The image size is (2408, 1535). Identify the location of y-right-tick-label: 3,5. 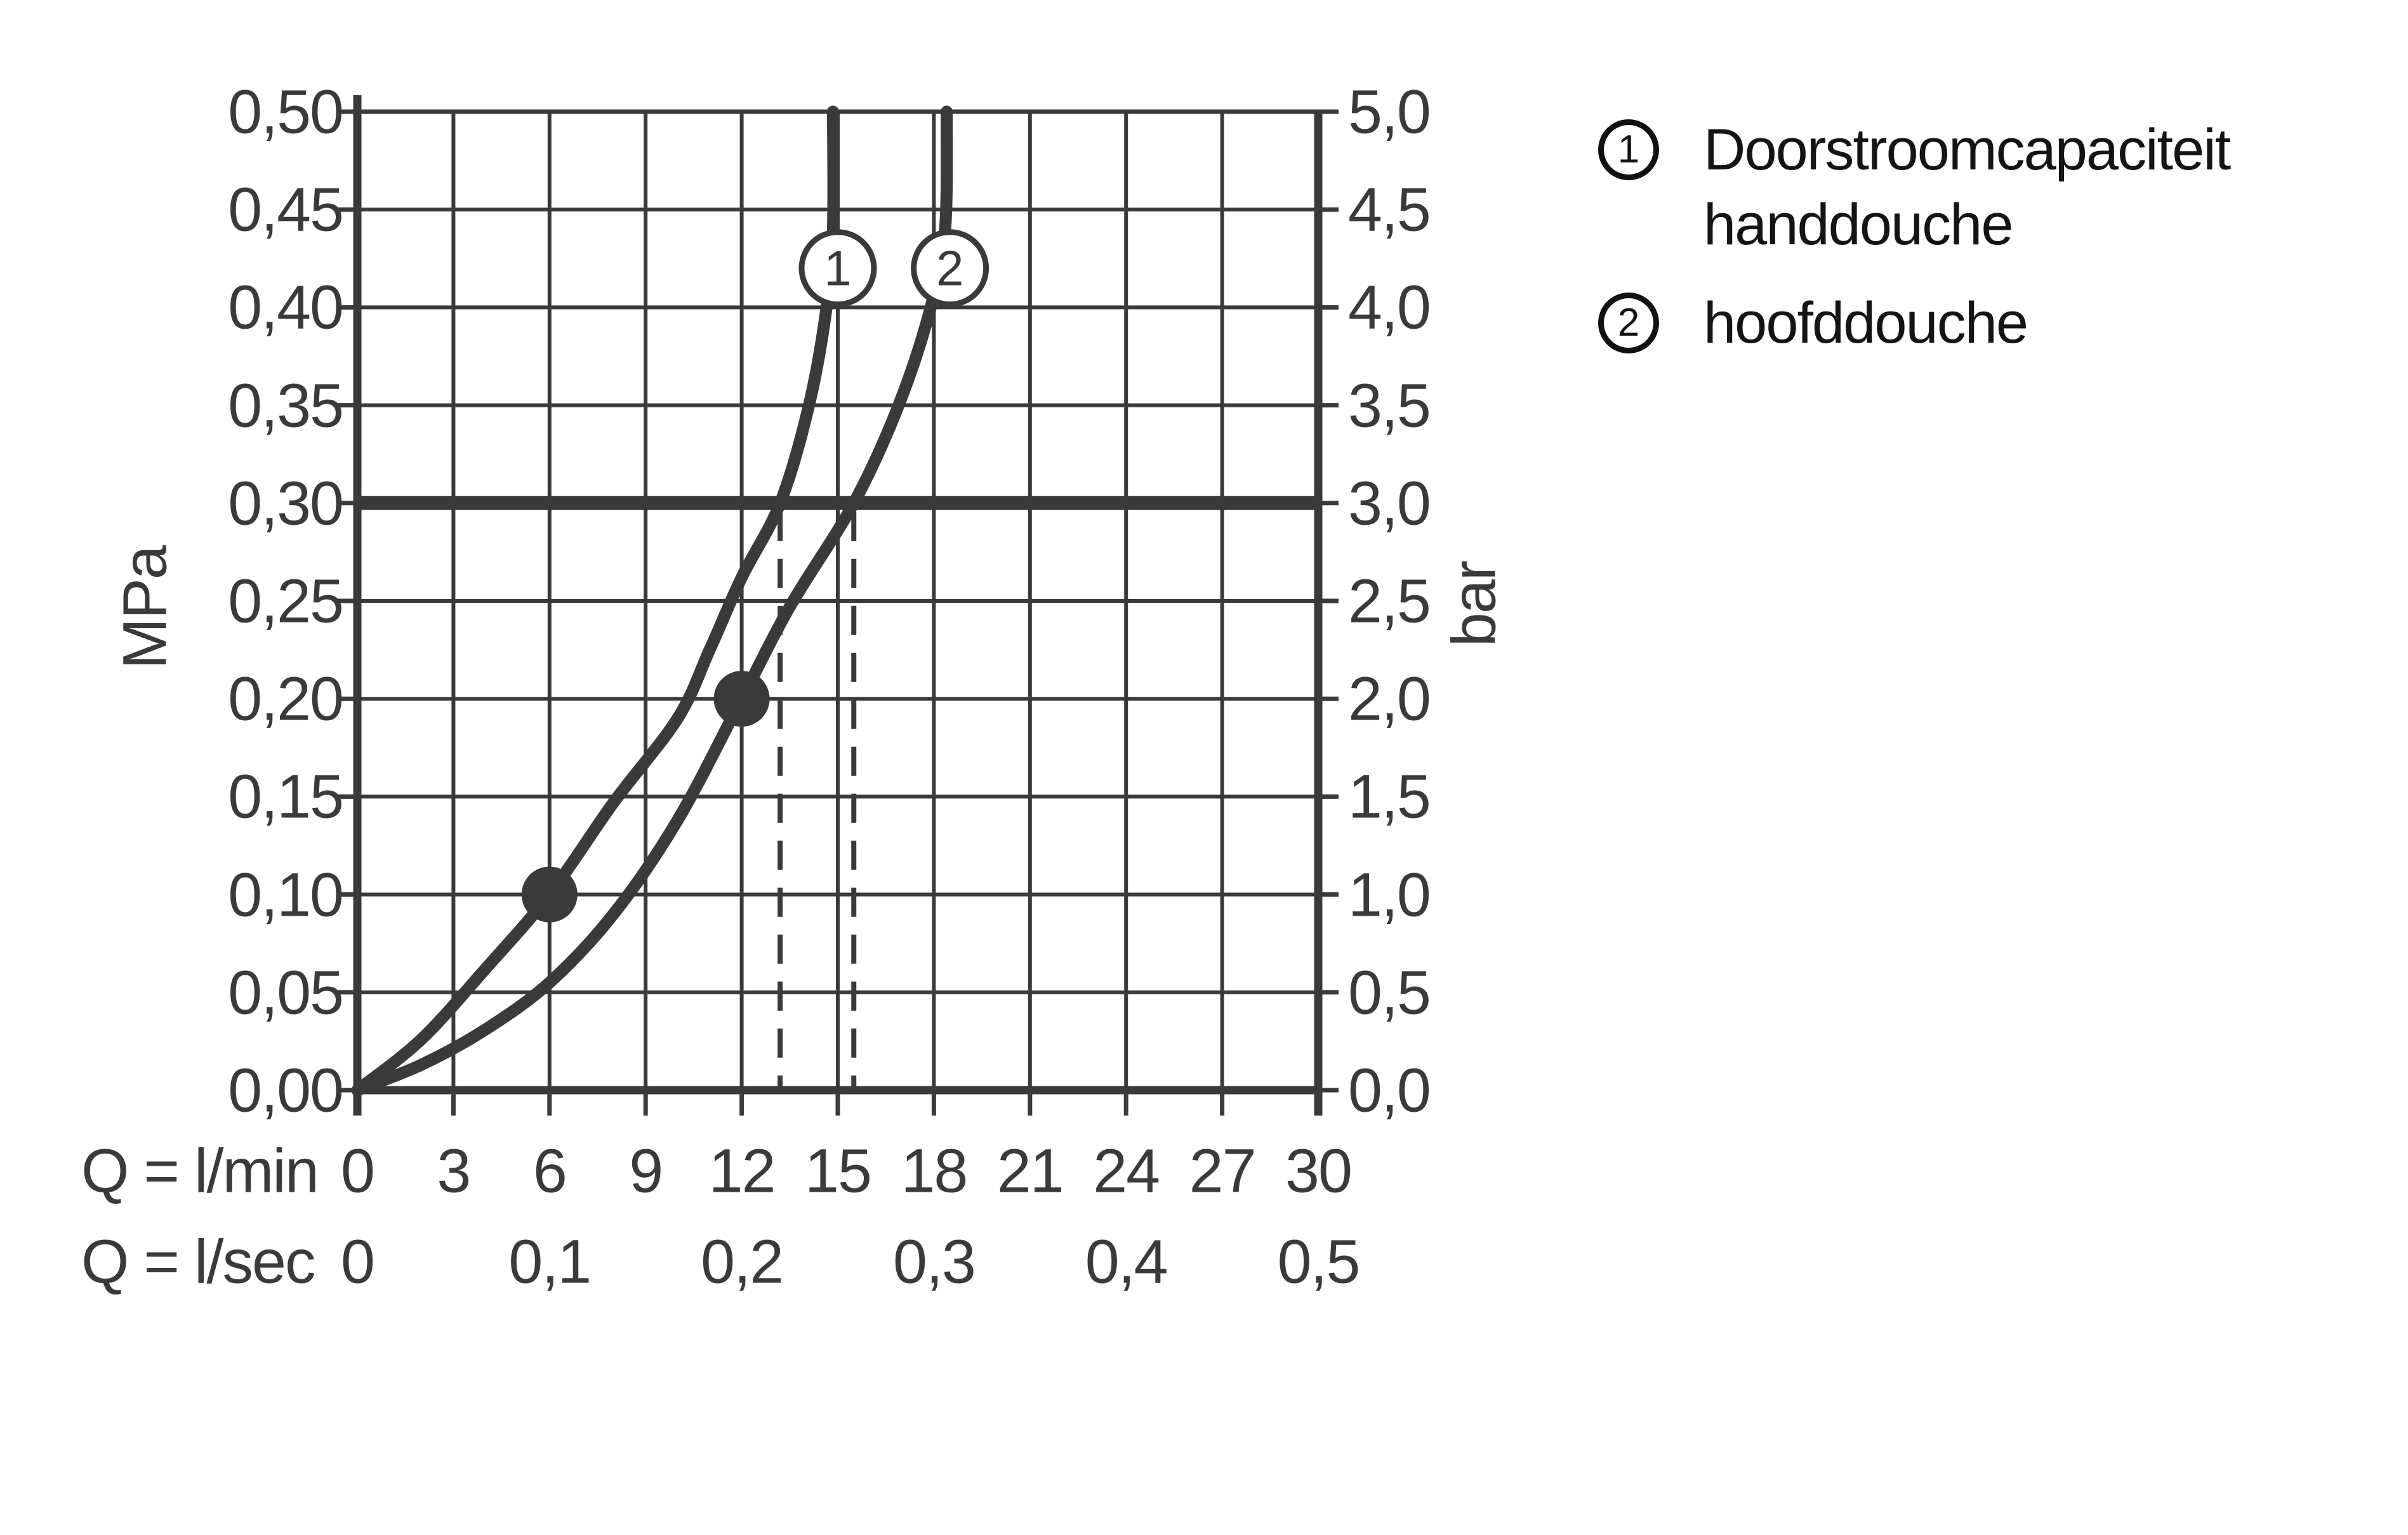
(1389, 405).